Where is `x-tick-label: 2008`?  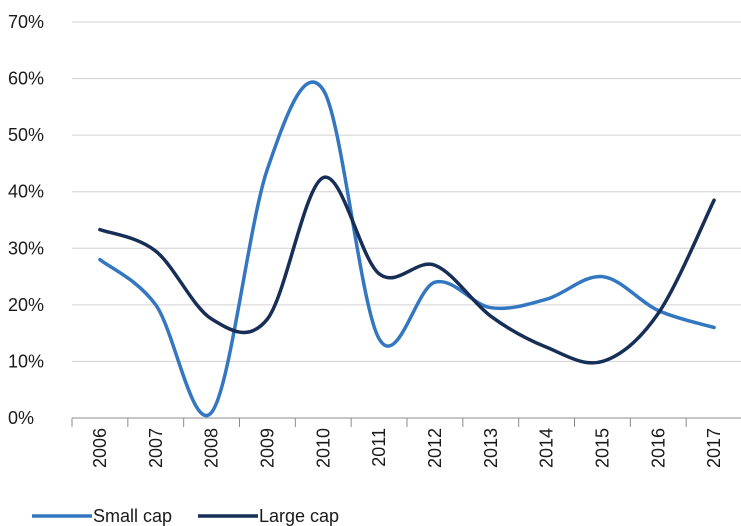
x-tick-label: 2008 is located at coordinates (212, 448).